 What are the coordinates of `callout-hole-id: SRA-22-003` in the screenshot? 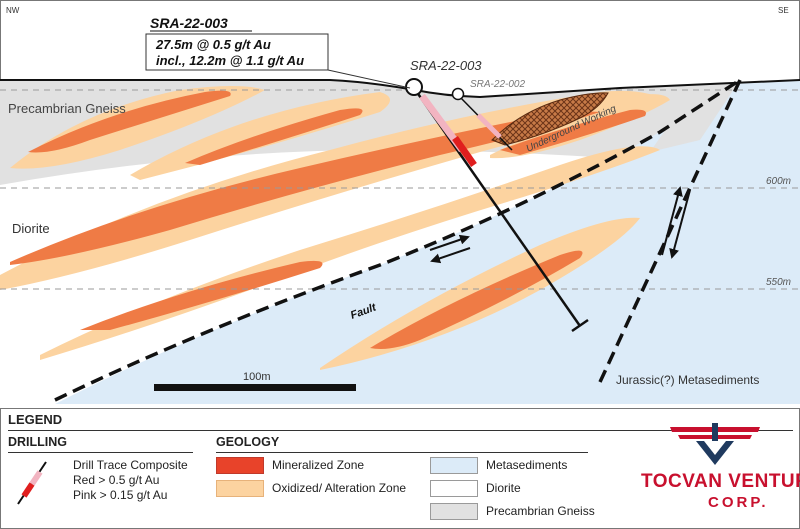 It's located at (189, 23).